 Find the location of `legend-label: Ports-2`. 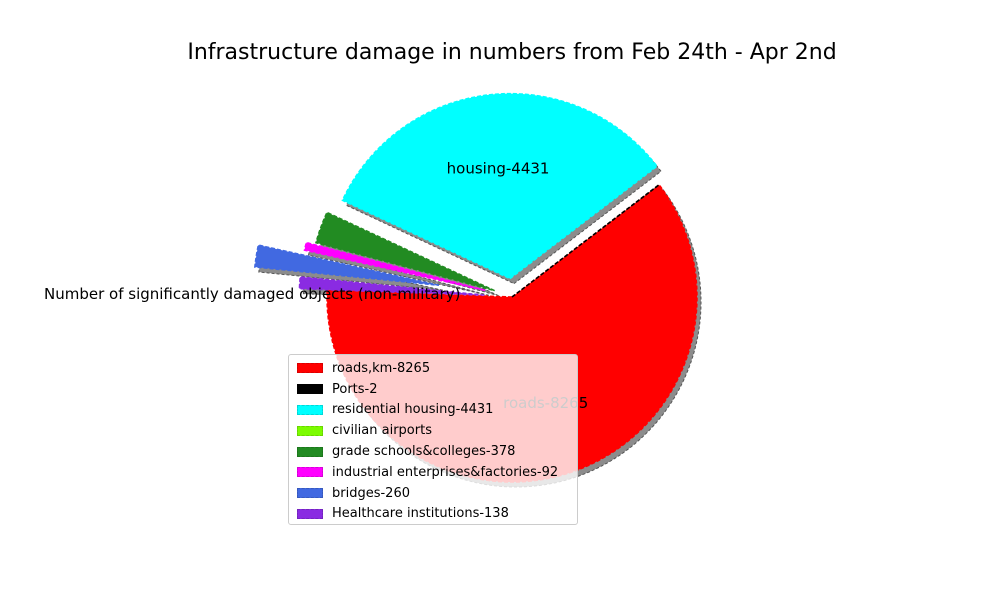

legend-label: Ports-2 is located at coordinates (355, 389).